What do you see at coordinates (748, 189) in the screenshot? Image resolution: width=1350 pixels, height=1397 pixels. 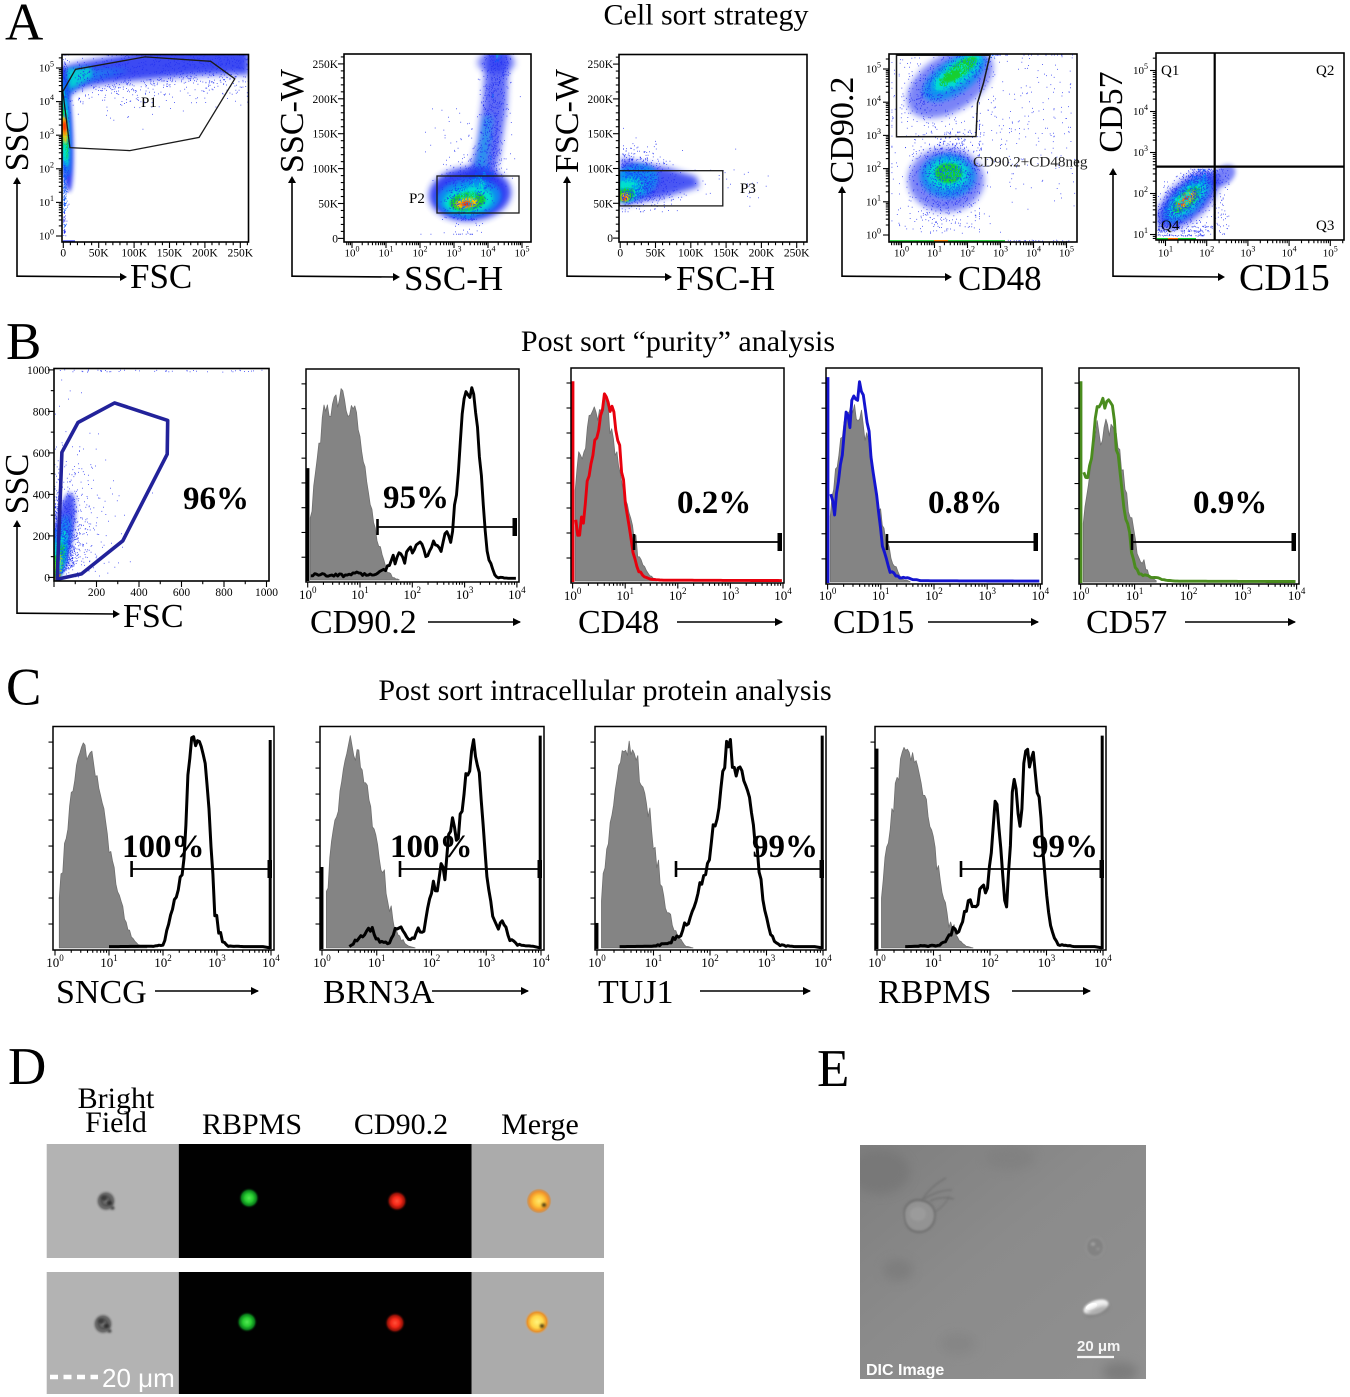 I see `svg-text: P3` at bounding box center [748, 189].